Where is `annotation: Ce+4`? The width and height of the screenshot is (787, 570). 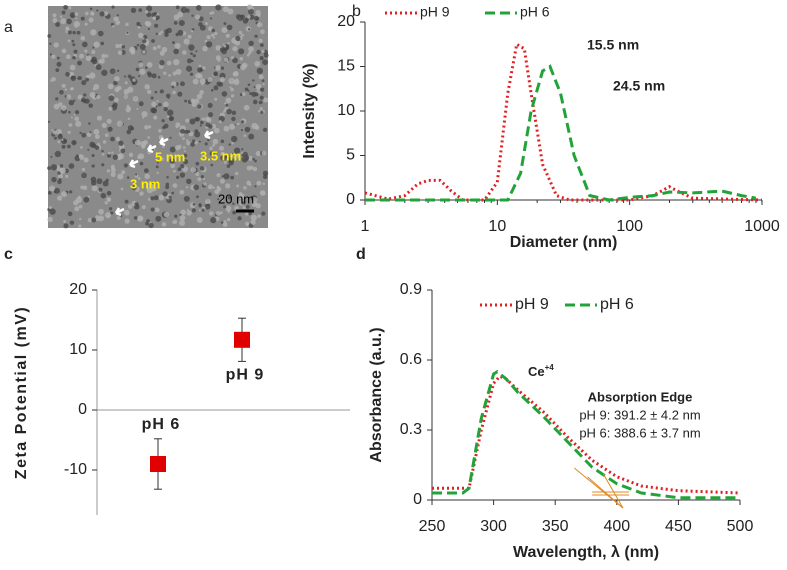 annotation: Ce+4 is located at coordinates (541, 371).